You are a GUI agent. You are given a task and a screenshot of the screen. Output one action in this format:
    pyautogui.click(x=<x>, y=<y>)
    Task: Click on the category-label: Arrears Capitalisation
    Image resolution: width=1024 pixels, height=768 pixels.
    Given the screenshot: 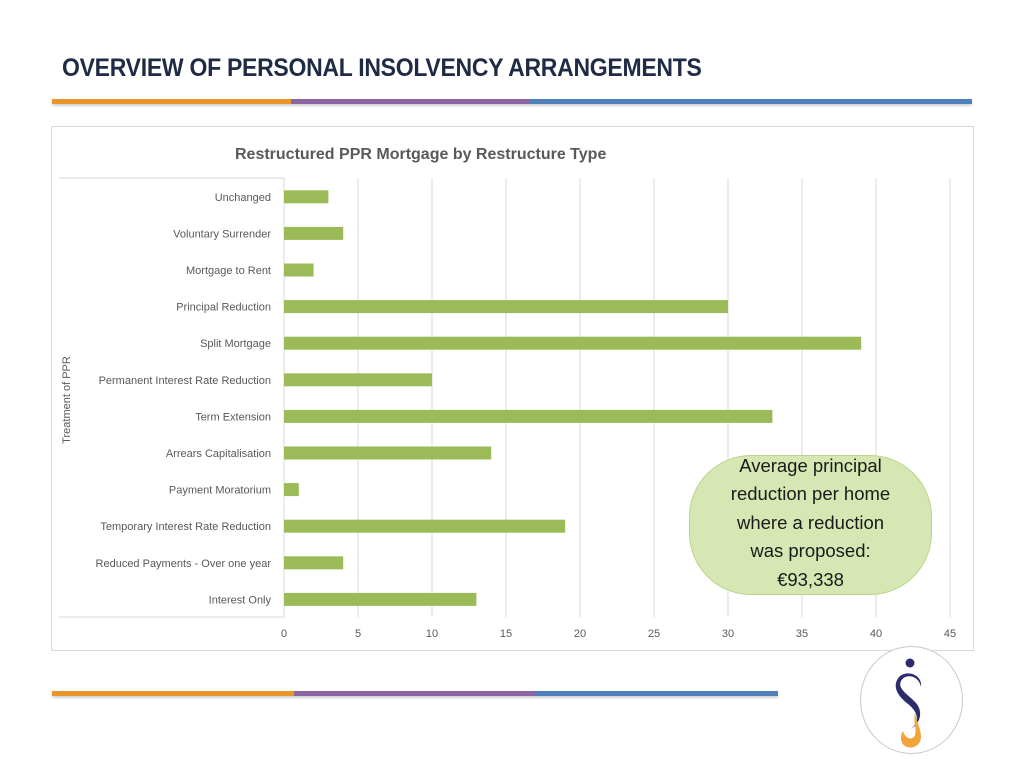 What is the action you would take?
    pyautogui.click(x=218, y=454)
    